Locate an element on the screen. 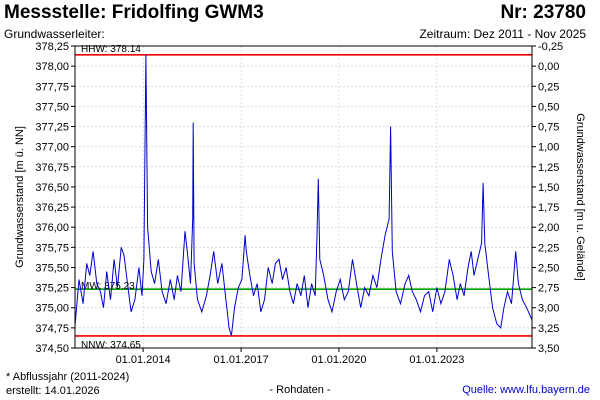 Image resolution: width=600 pixels, height=400 pixels. y-tick-label-right: 1,00 is located at coordinates (548, 148).